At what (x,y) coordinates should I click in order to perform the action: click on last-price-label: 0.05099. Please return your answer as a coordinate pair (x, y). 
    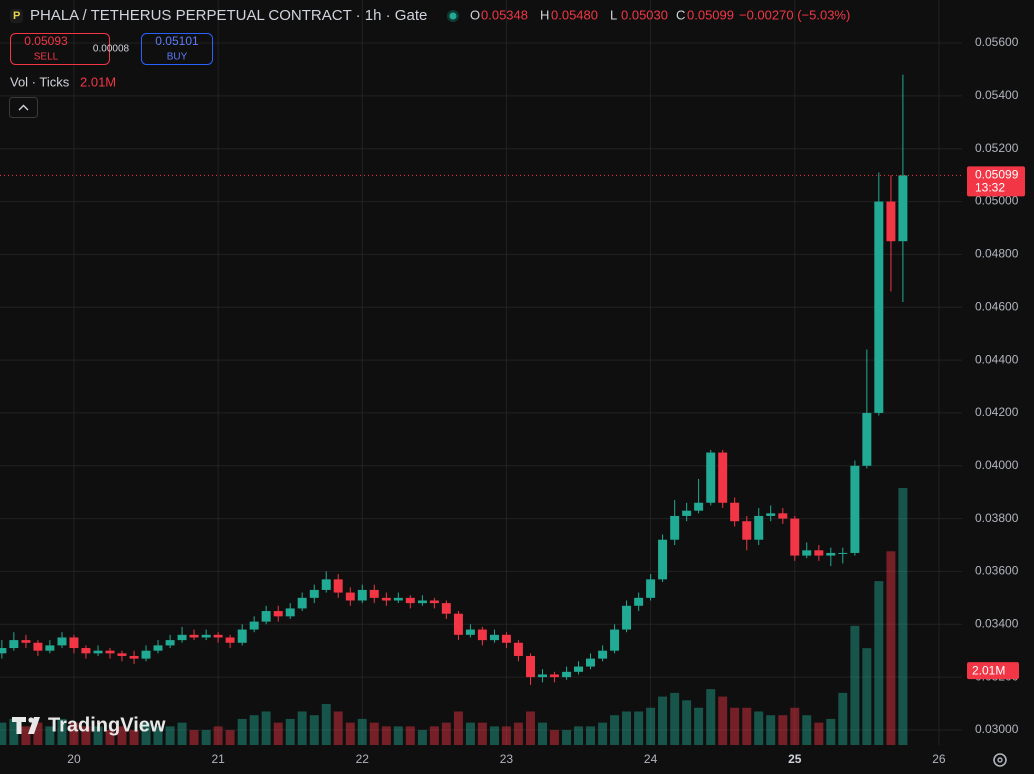
    Looking at the image, I should click on (997, 175).